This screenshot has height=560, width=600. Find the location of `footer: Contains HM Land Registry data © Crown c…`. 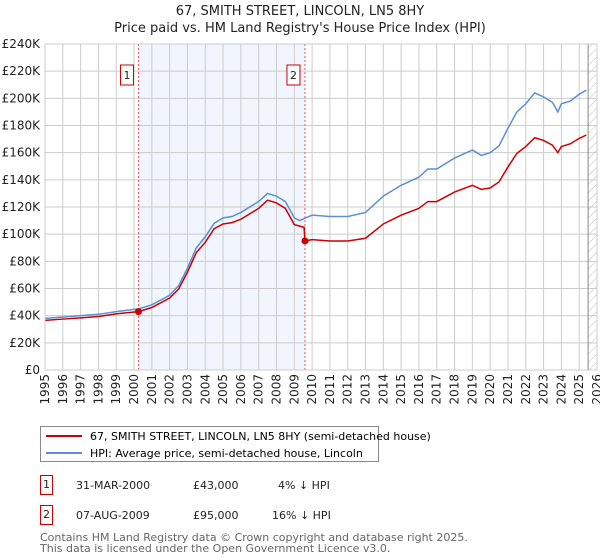

footer: Contains HM Land Registry data © Crown c… is located at coordinates (254, 543).